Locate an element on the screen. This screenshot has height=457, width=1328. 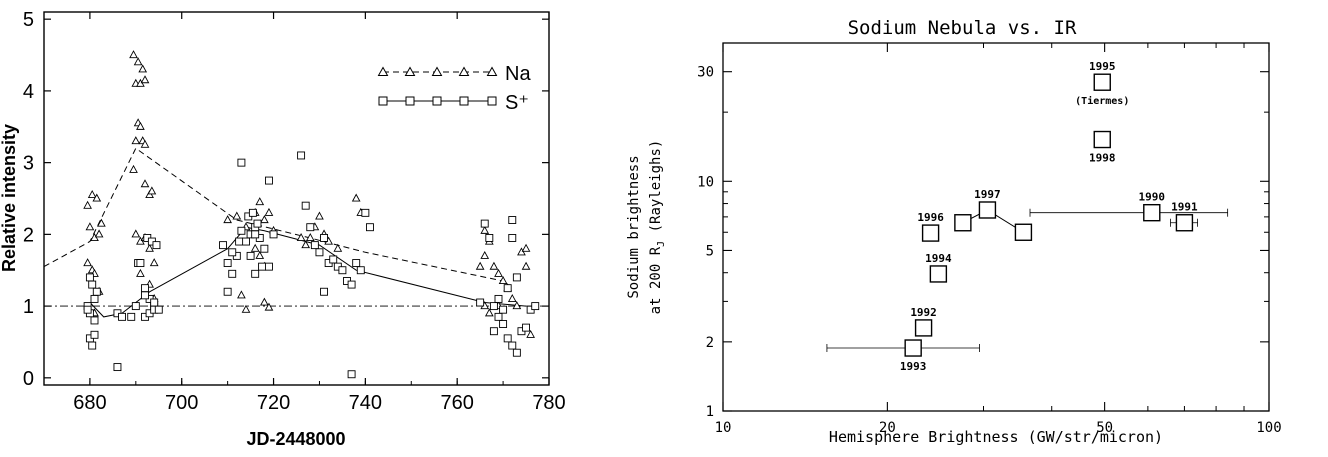
y-tick-label: 5 is located at coordinates (710, 251).